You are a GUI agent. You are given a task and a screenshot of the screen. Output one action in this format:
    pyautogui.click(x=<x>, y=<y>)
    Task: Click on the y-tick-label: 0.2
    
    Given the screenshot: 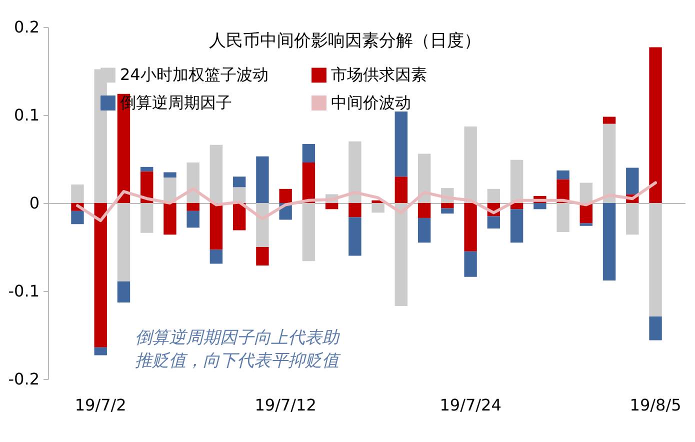 What is the action you would take?
    pyautogui.click(x=27, y=27)
    